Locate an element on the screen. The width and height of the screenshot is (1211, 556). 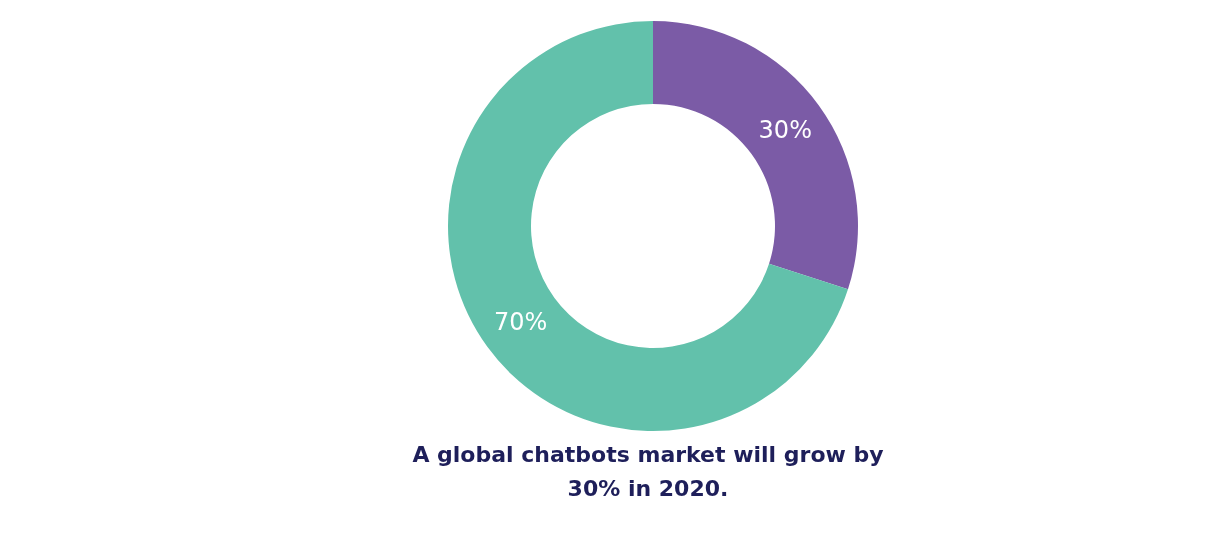
text: A global chatbots market will grow by 30% in 2020. is located at coordinates (648, 472).